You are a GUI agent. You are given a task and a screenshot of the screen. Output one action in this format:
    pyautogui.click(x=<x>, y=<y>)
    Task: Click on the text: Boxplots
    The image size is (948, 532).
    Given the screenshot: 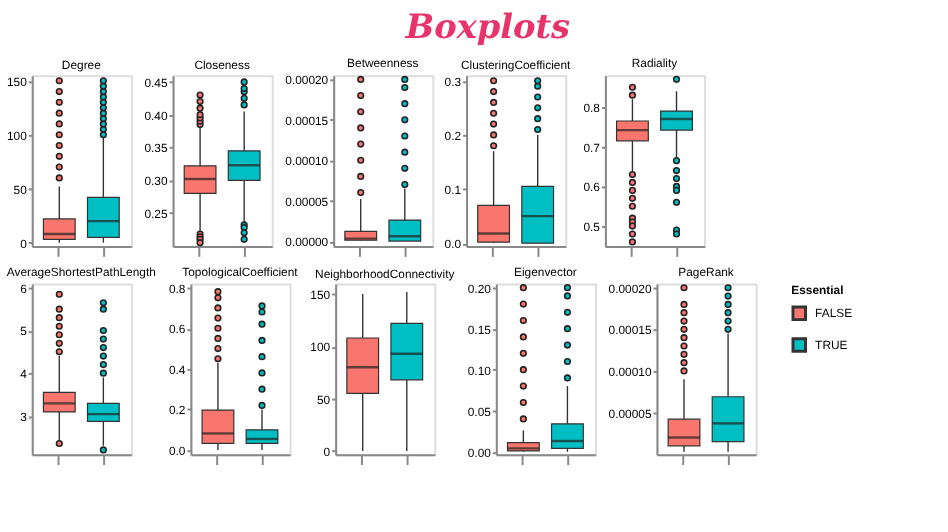 What is the action you would take?
    pyautogui.click(x=487, y=25)
    